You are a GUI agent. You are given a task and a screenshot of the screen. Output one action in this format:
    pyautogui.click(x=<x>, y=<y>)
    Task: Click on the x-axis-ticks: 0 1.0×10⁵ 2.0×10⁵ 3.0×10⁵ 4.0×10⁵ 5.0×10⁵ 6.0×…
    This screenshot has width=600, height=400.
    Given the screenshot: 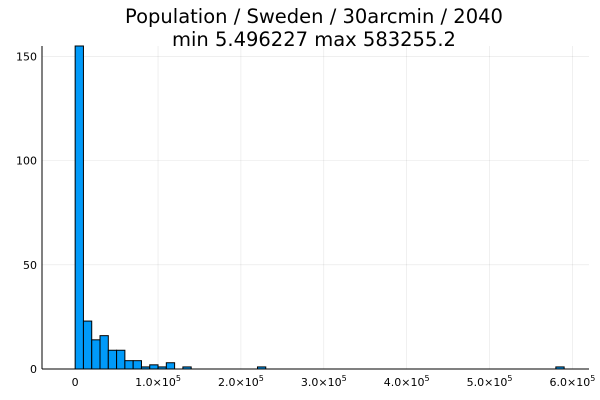 What is the action you would take?
    pyautogui.click(x=334, y=381)
    